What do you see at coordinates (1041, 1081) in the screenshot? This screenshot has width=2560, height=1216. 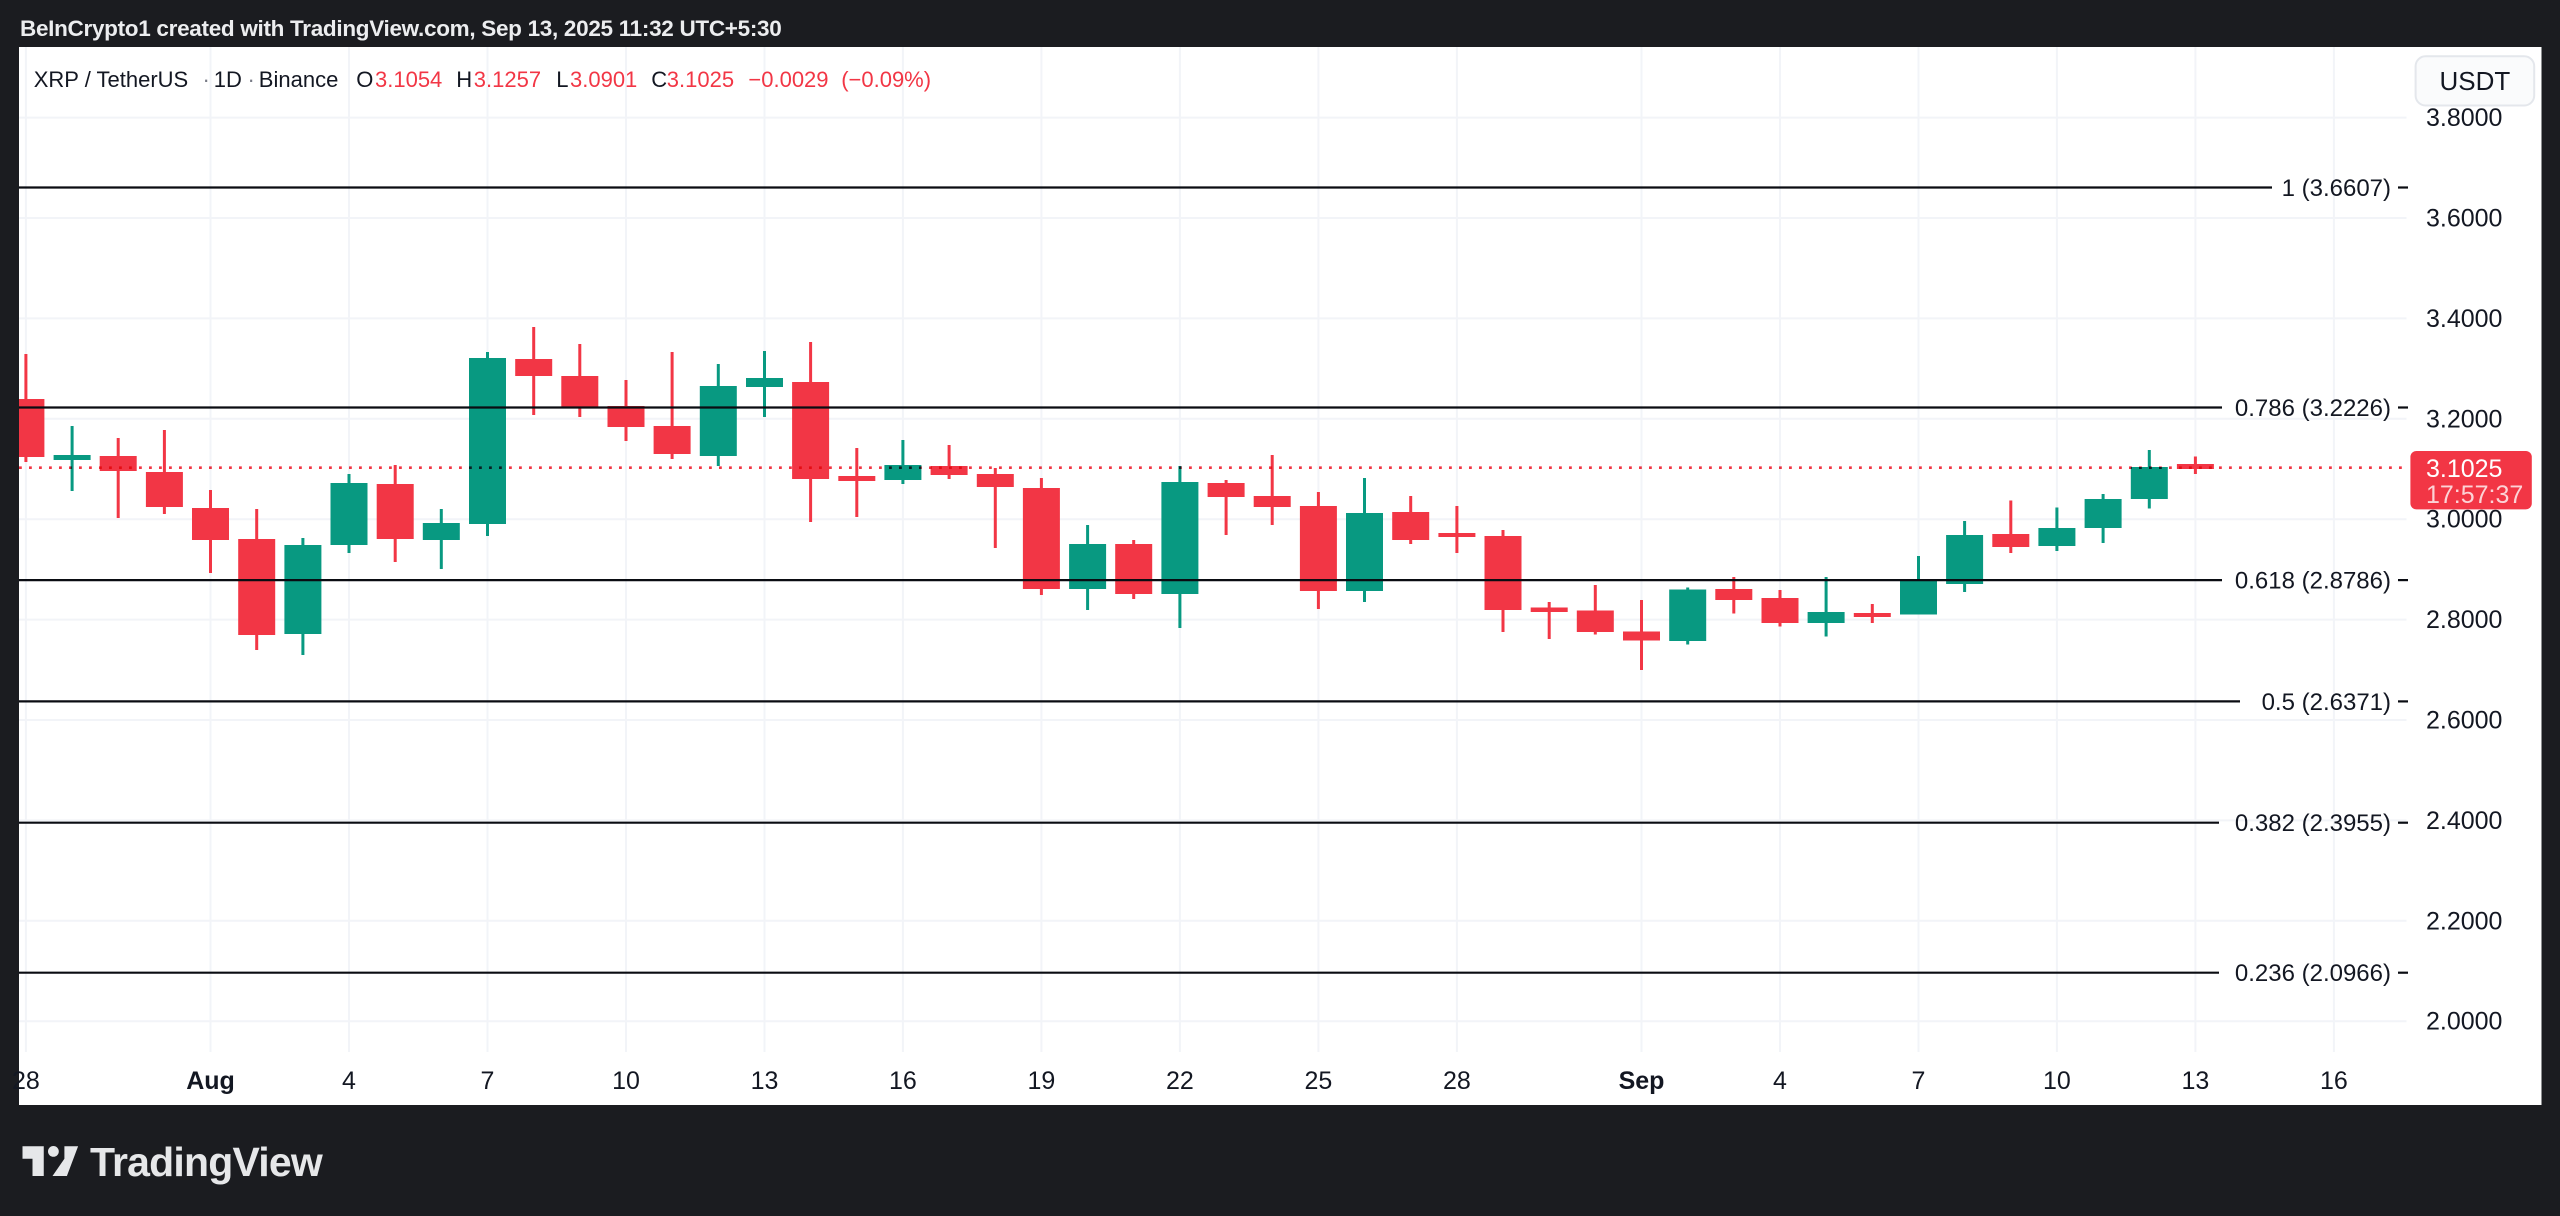 I see `svg-text: 19` at bounding box center [1041, 1081].